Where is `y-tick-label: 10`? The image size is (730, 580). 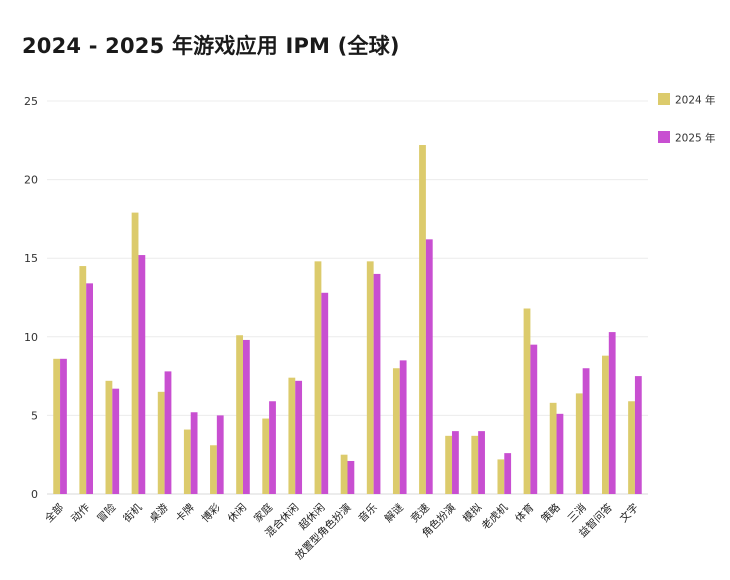 y-tick-label: 10 is located at coordinates (31, 337).